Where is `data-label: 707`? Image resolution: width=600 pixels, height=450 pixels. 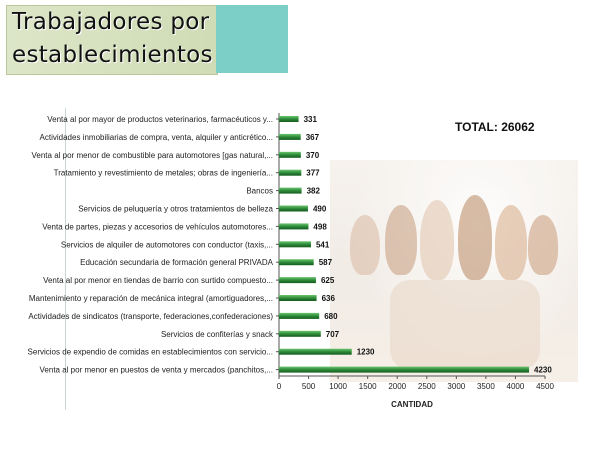 data-label: 707 is located at coordinates (333, 334).